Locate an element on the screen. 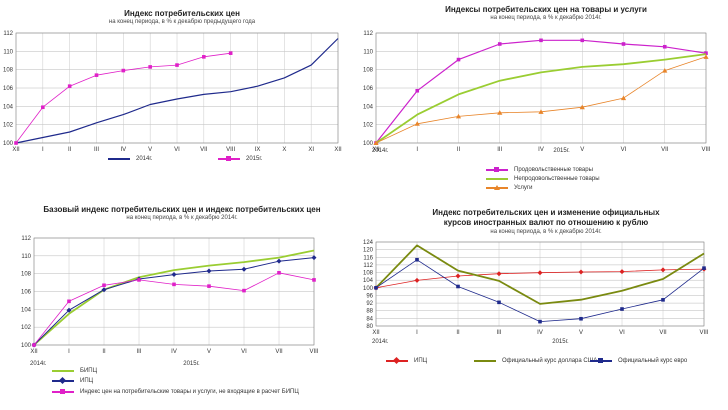  category-group-label: 2014г. is located at coordinates (38, 364).